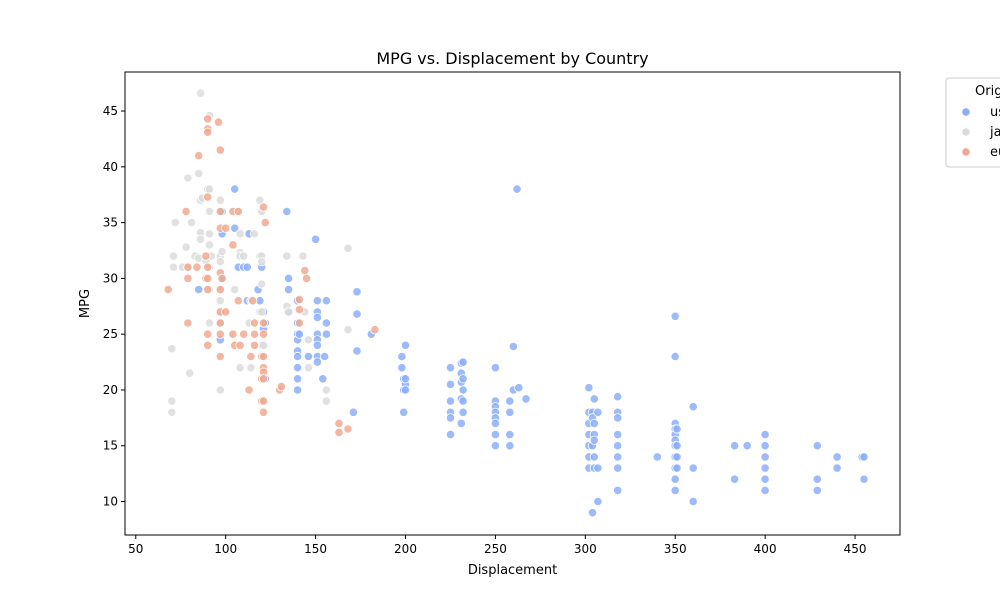  Describe the element at coordinates (765, 549) in the screenshot. I see `x-tick-label: 400` at that location.